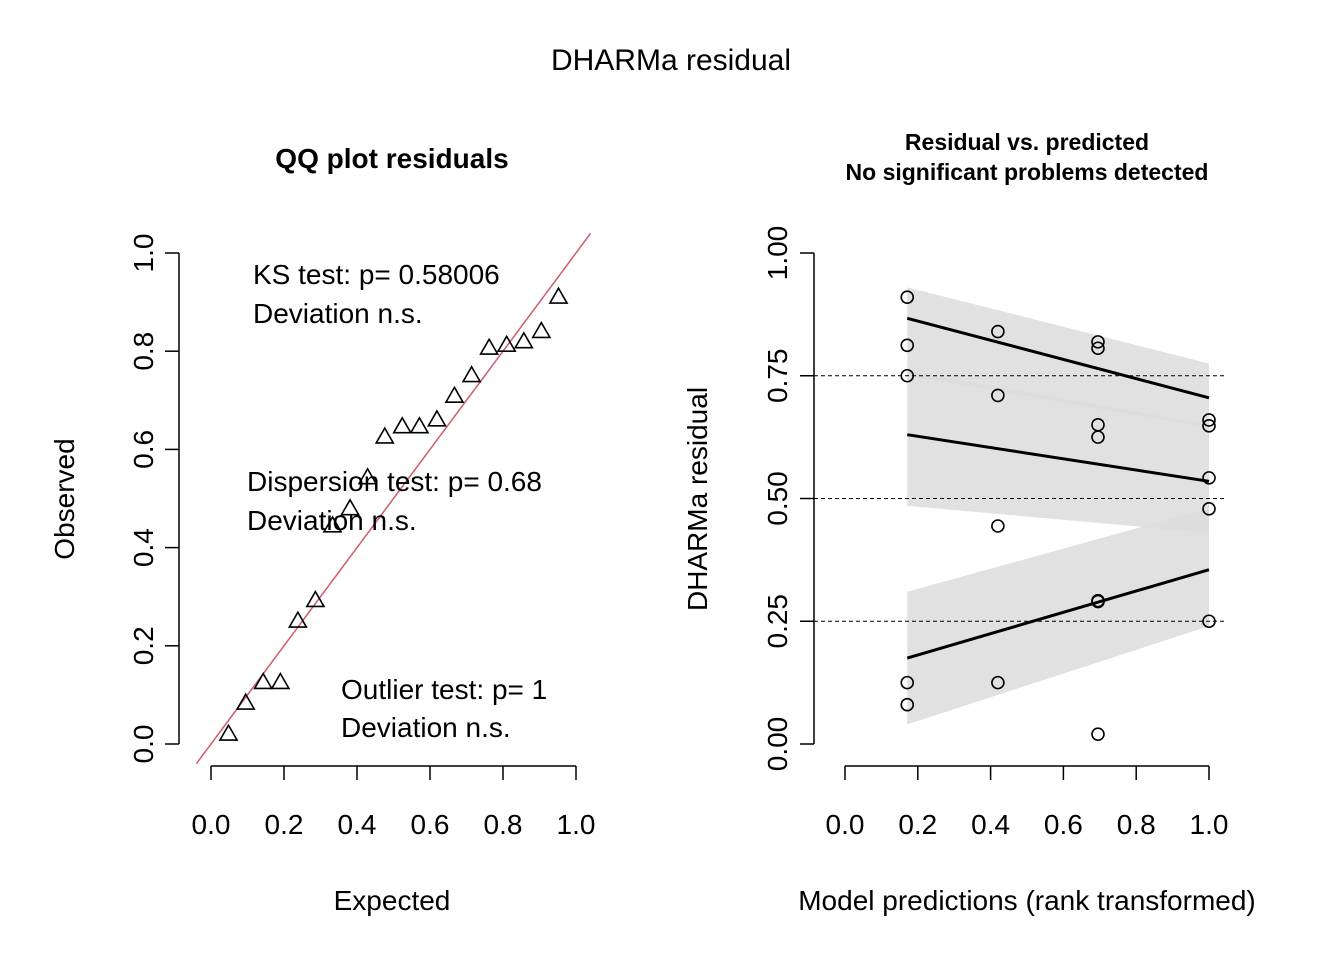 The image size is (1344, 960). What do you see at coordinates (845, 824) in the screenshot?
I see `rv-x-tick-label: 0.0` at bounding box center [845, 824].